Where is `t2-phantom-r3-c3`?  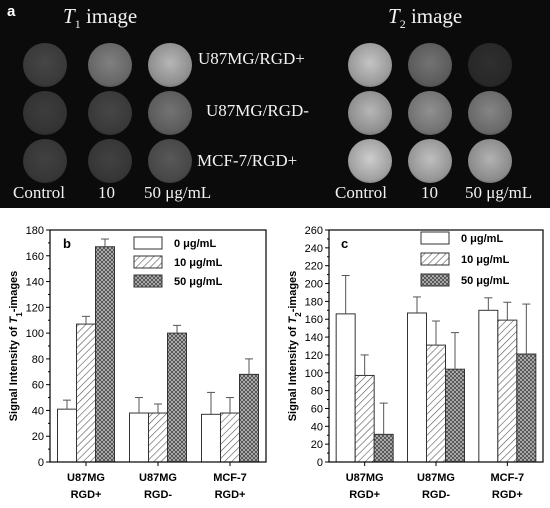 t2-phantom-r3-c3 is located at coordinates (490, 161).